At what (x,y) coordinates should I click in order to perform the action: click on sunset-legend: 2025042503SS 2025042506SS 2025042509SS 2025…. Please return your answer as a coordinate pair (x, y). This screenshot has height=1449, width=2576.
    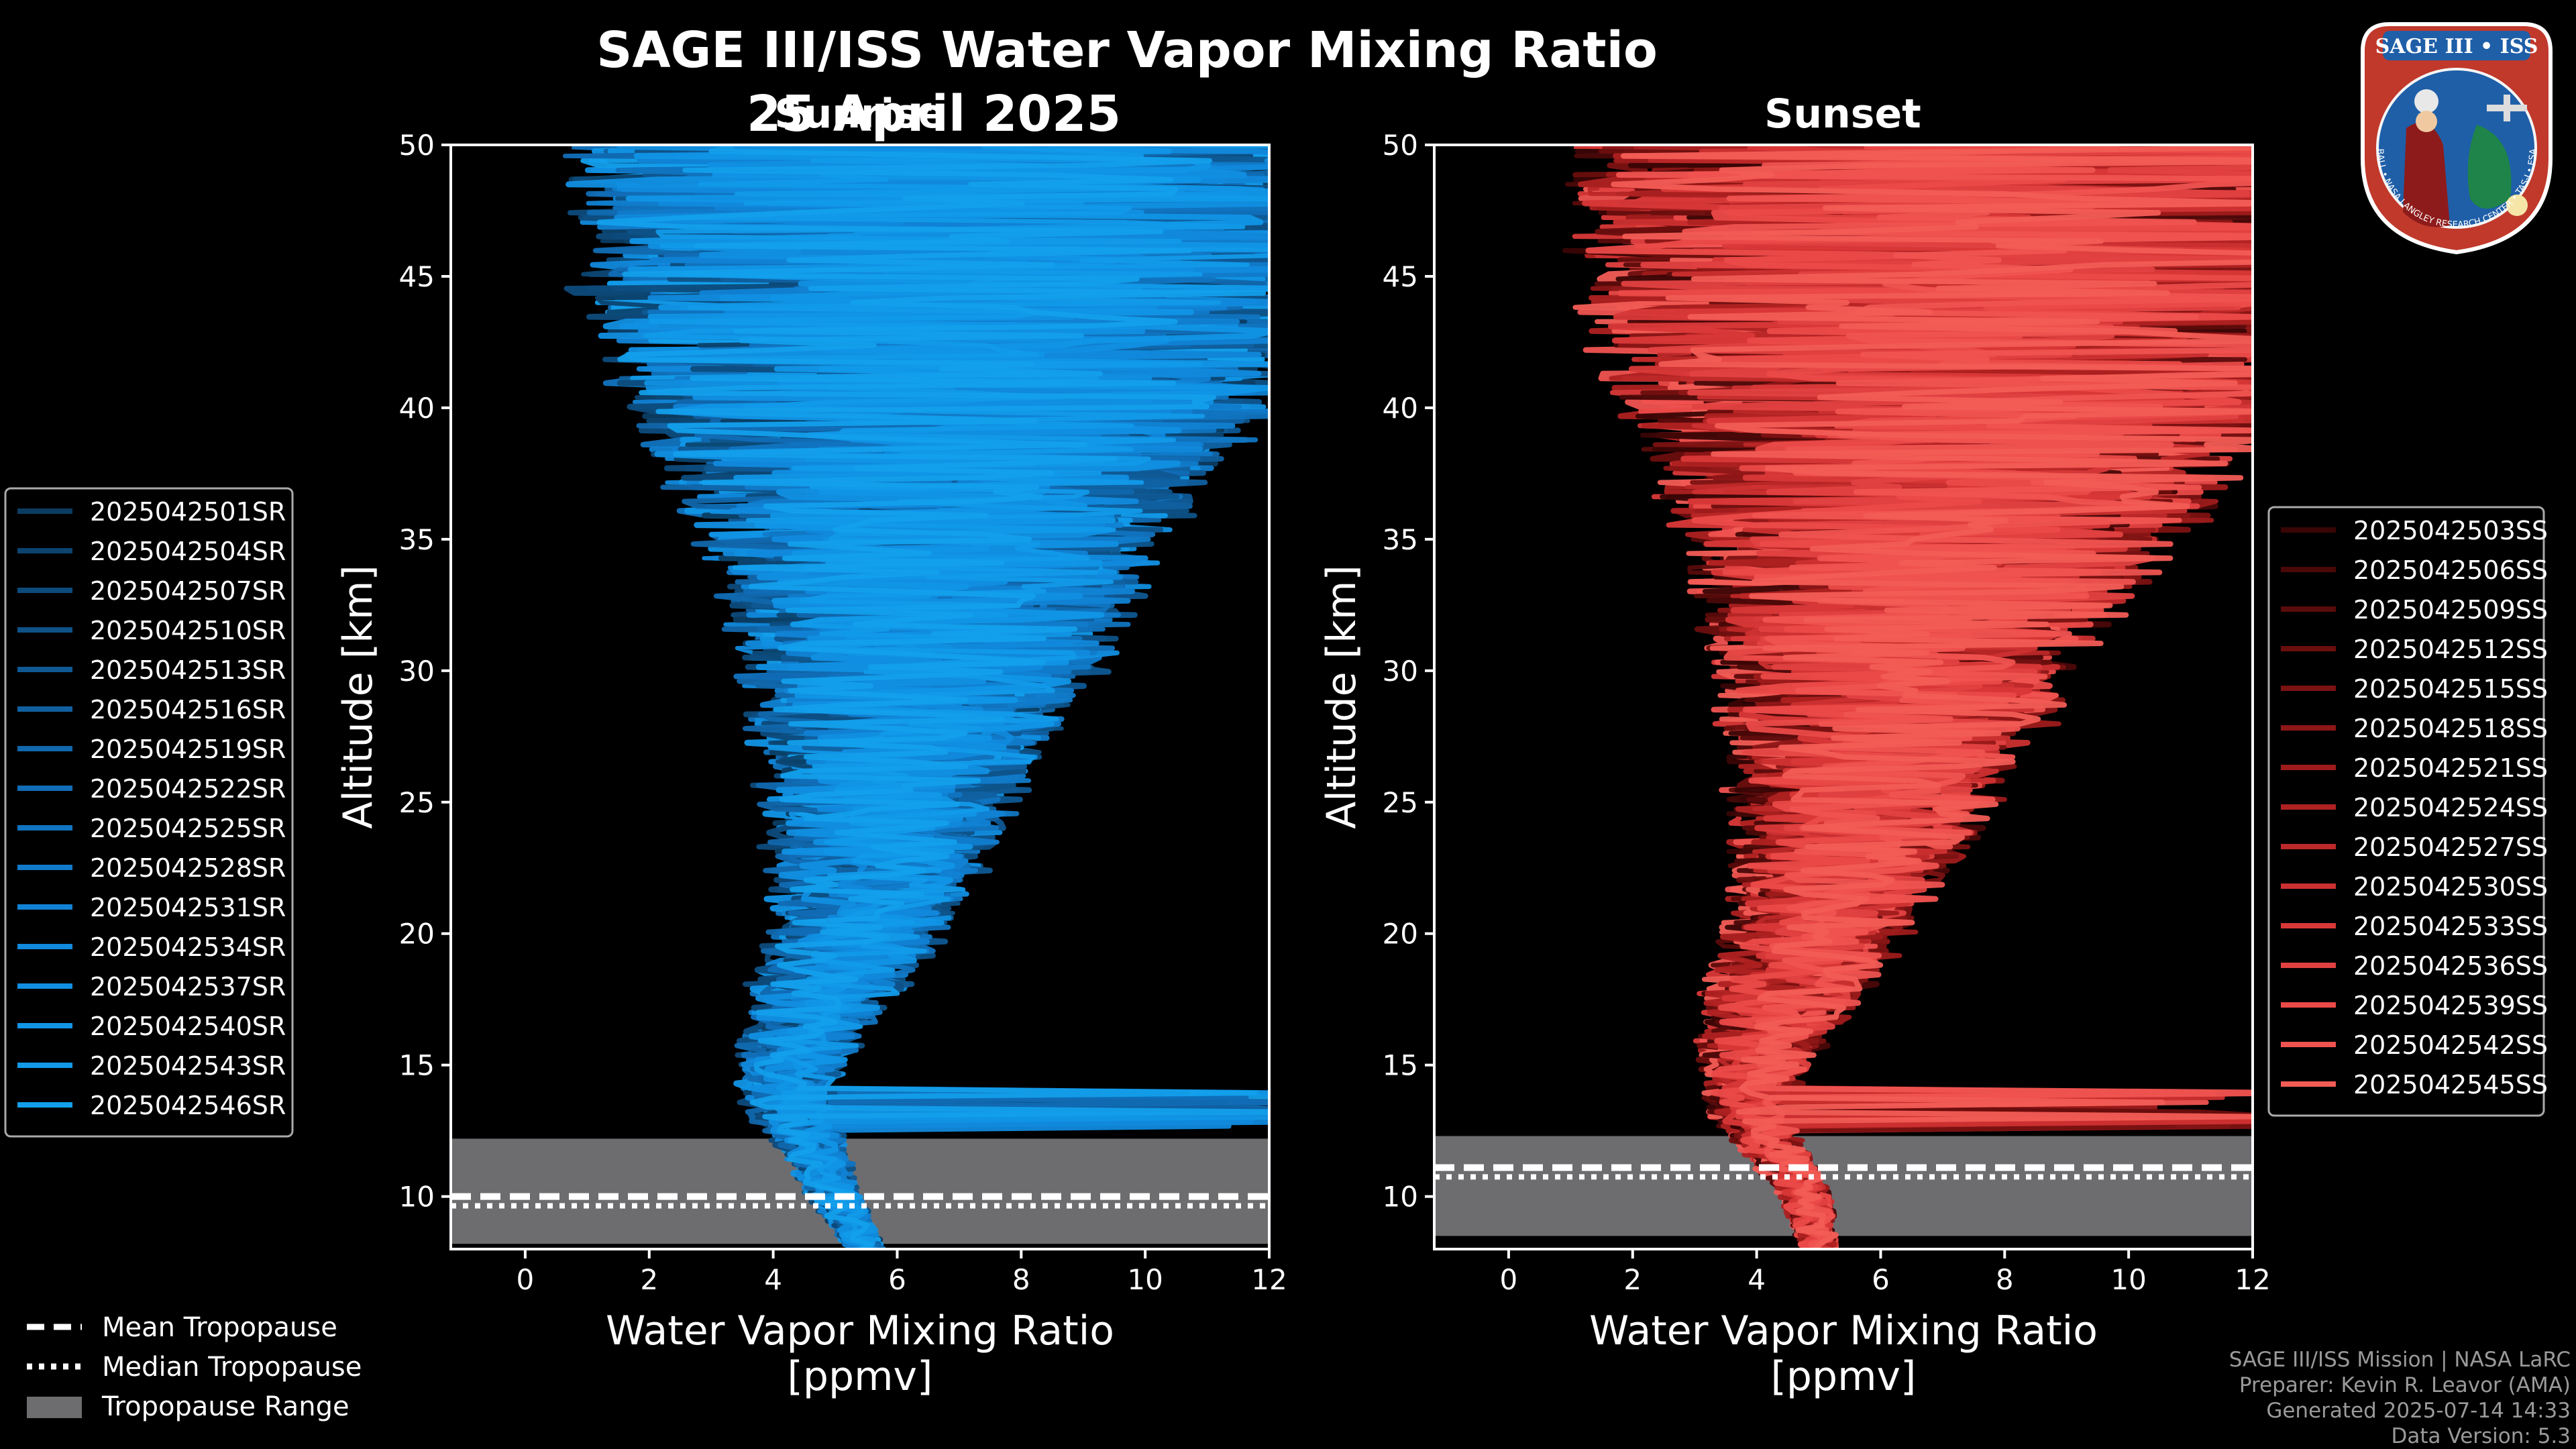
    Looking at the image, I should click on (2407, 811).